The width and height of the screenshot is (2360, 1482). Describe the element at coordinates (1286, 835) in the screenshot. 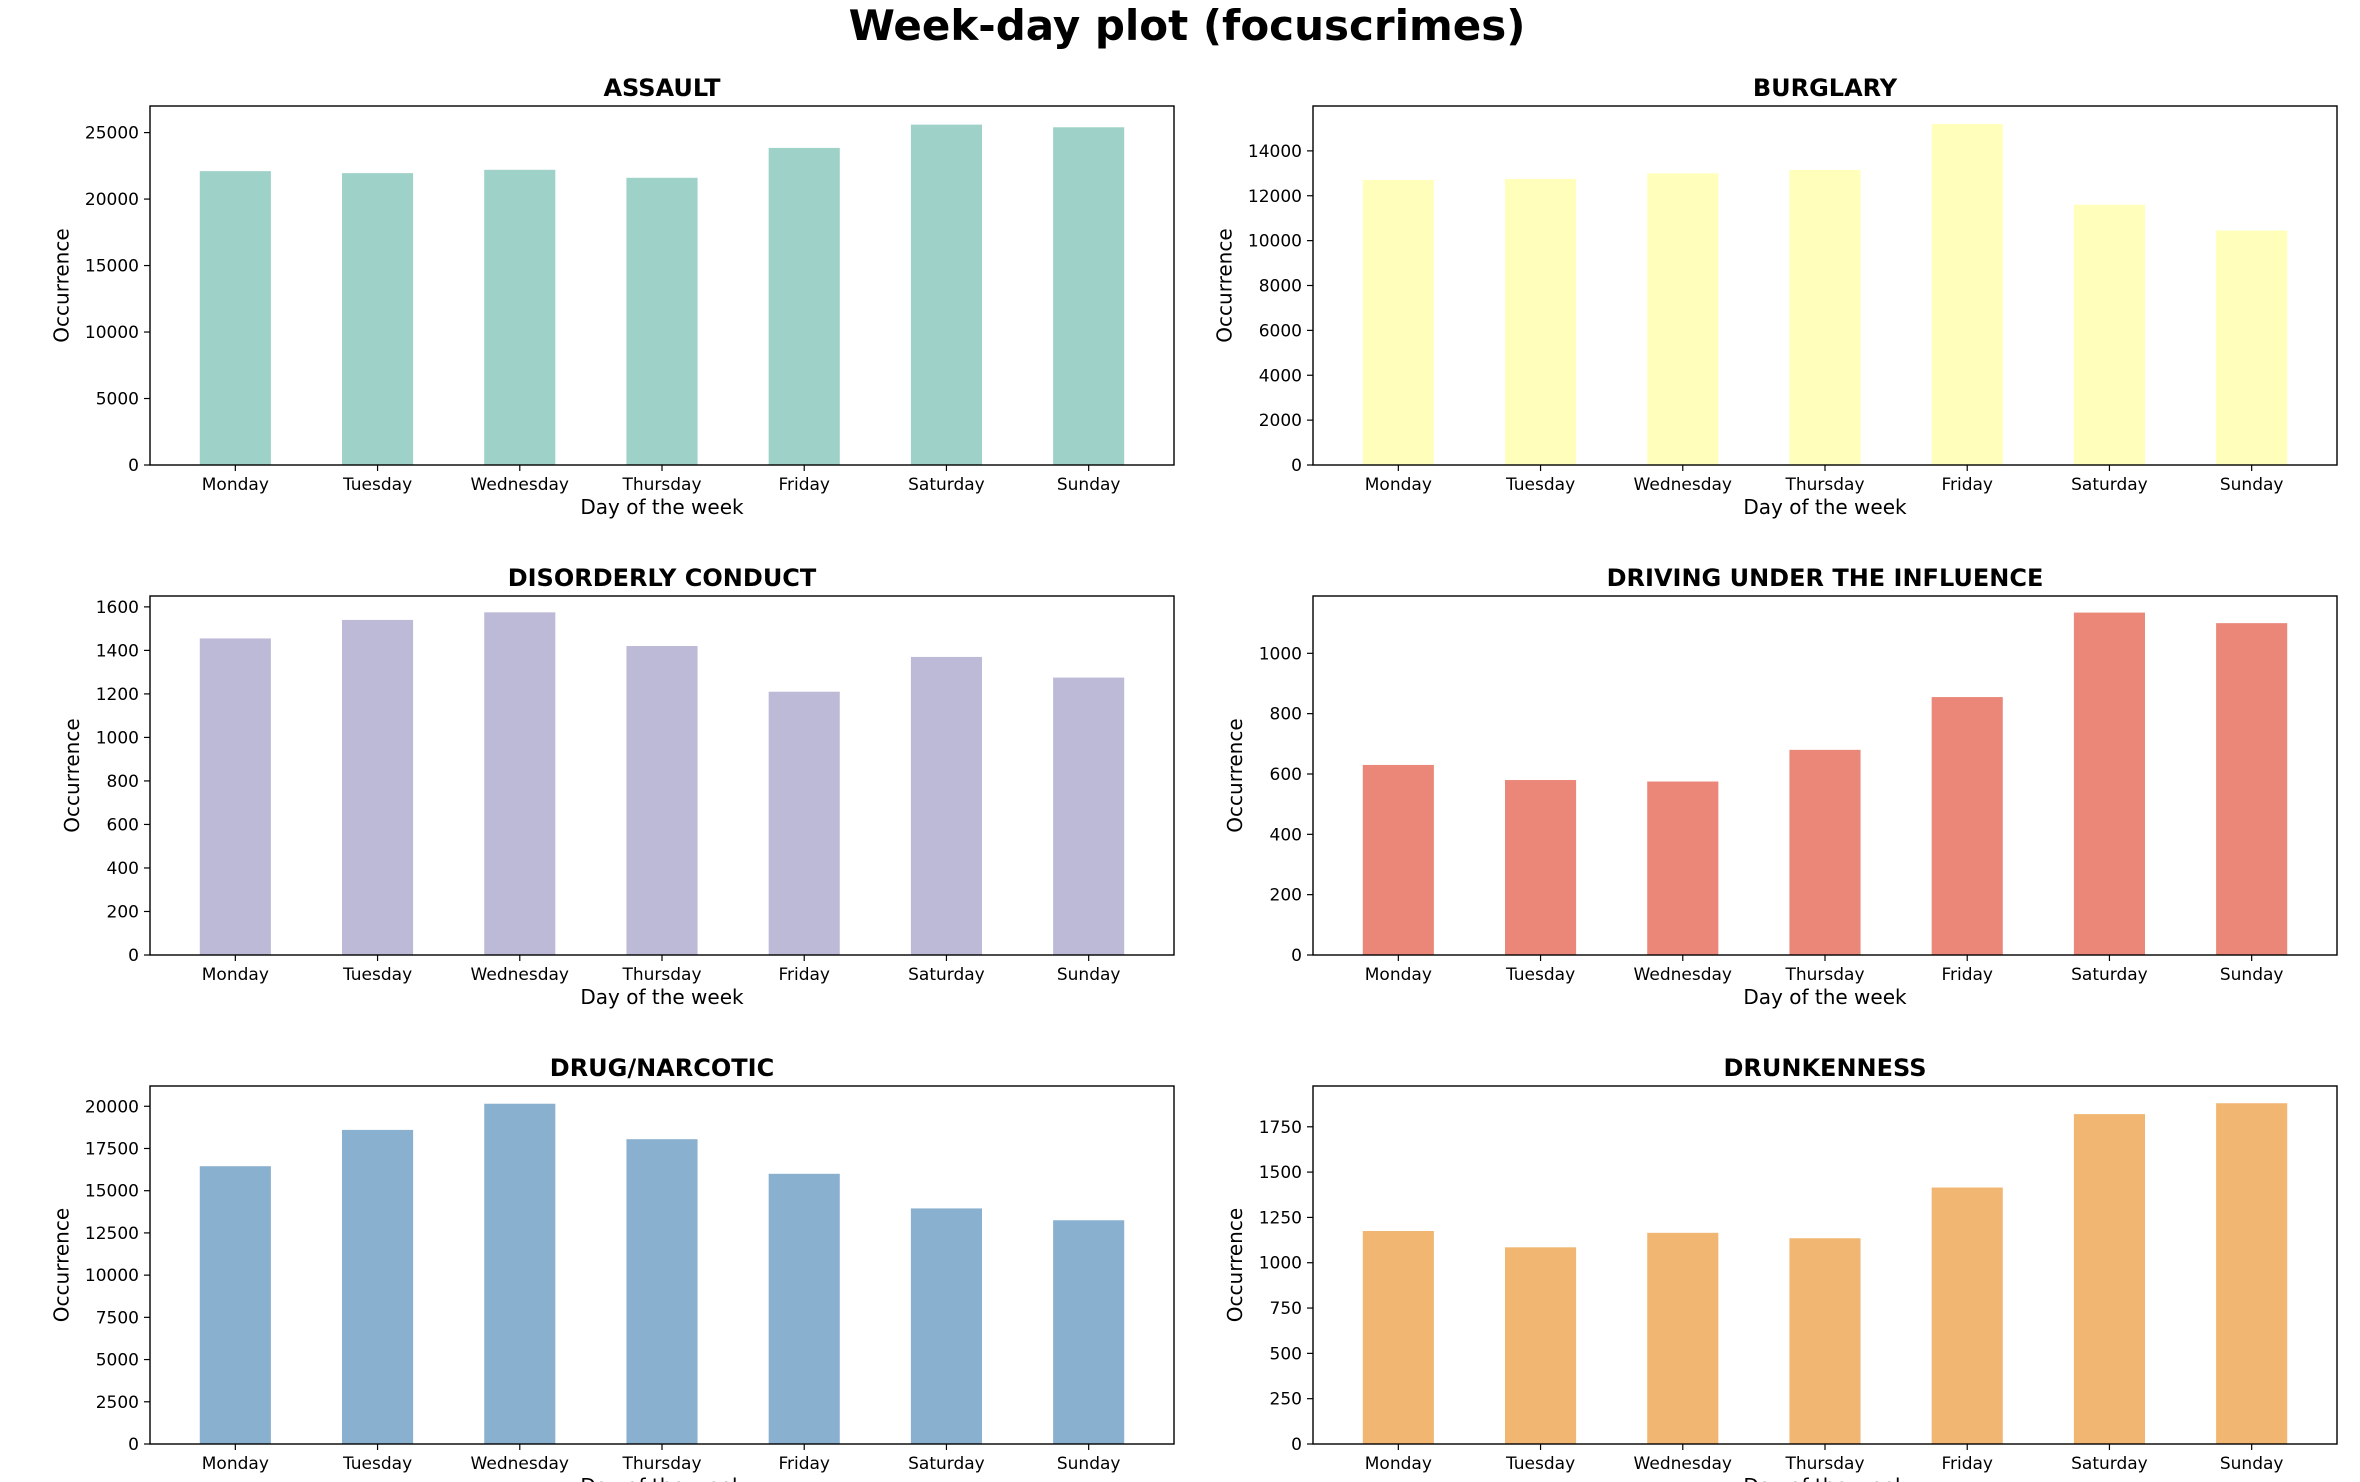

I see `y-tick-label: 400` at that location.